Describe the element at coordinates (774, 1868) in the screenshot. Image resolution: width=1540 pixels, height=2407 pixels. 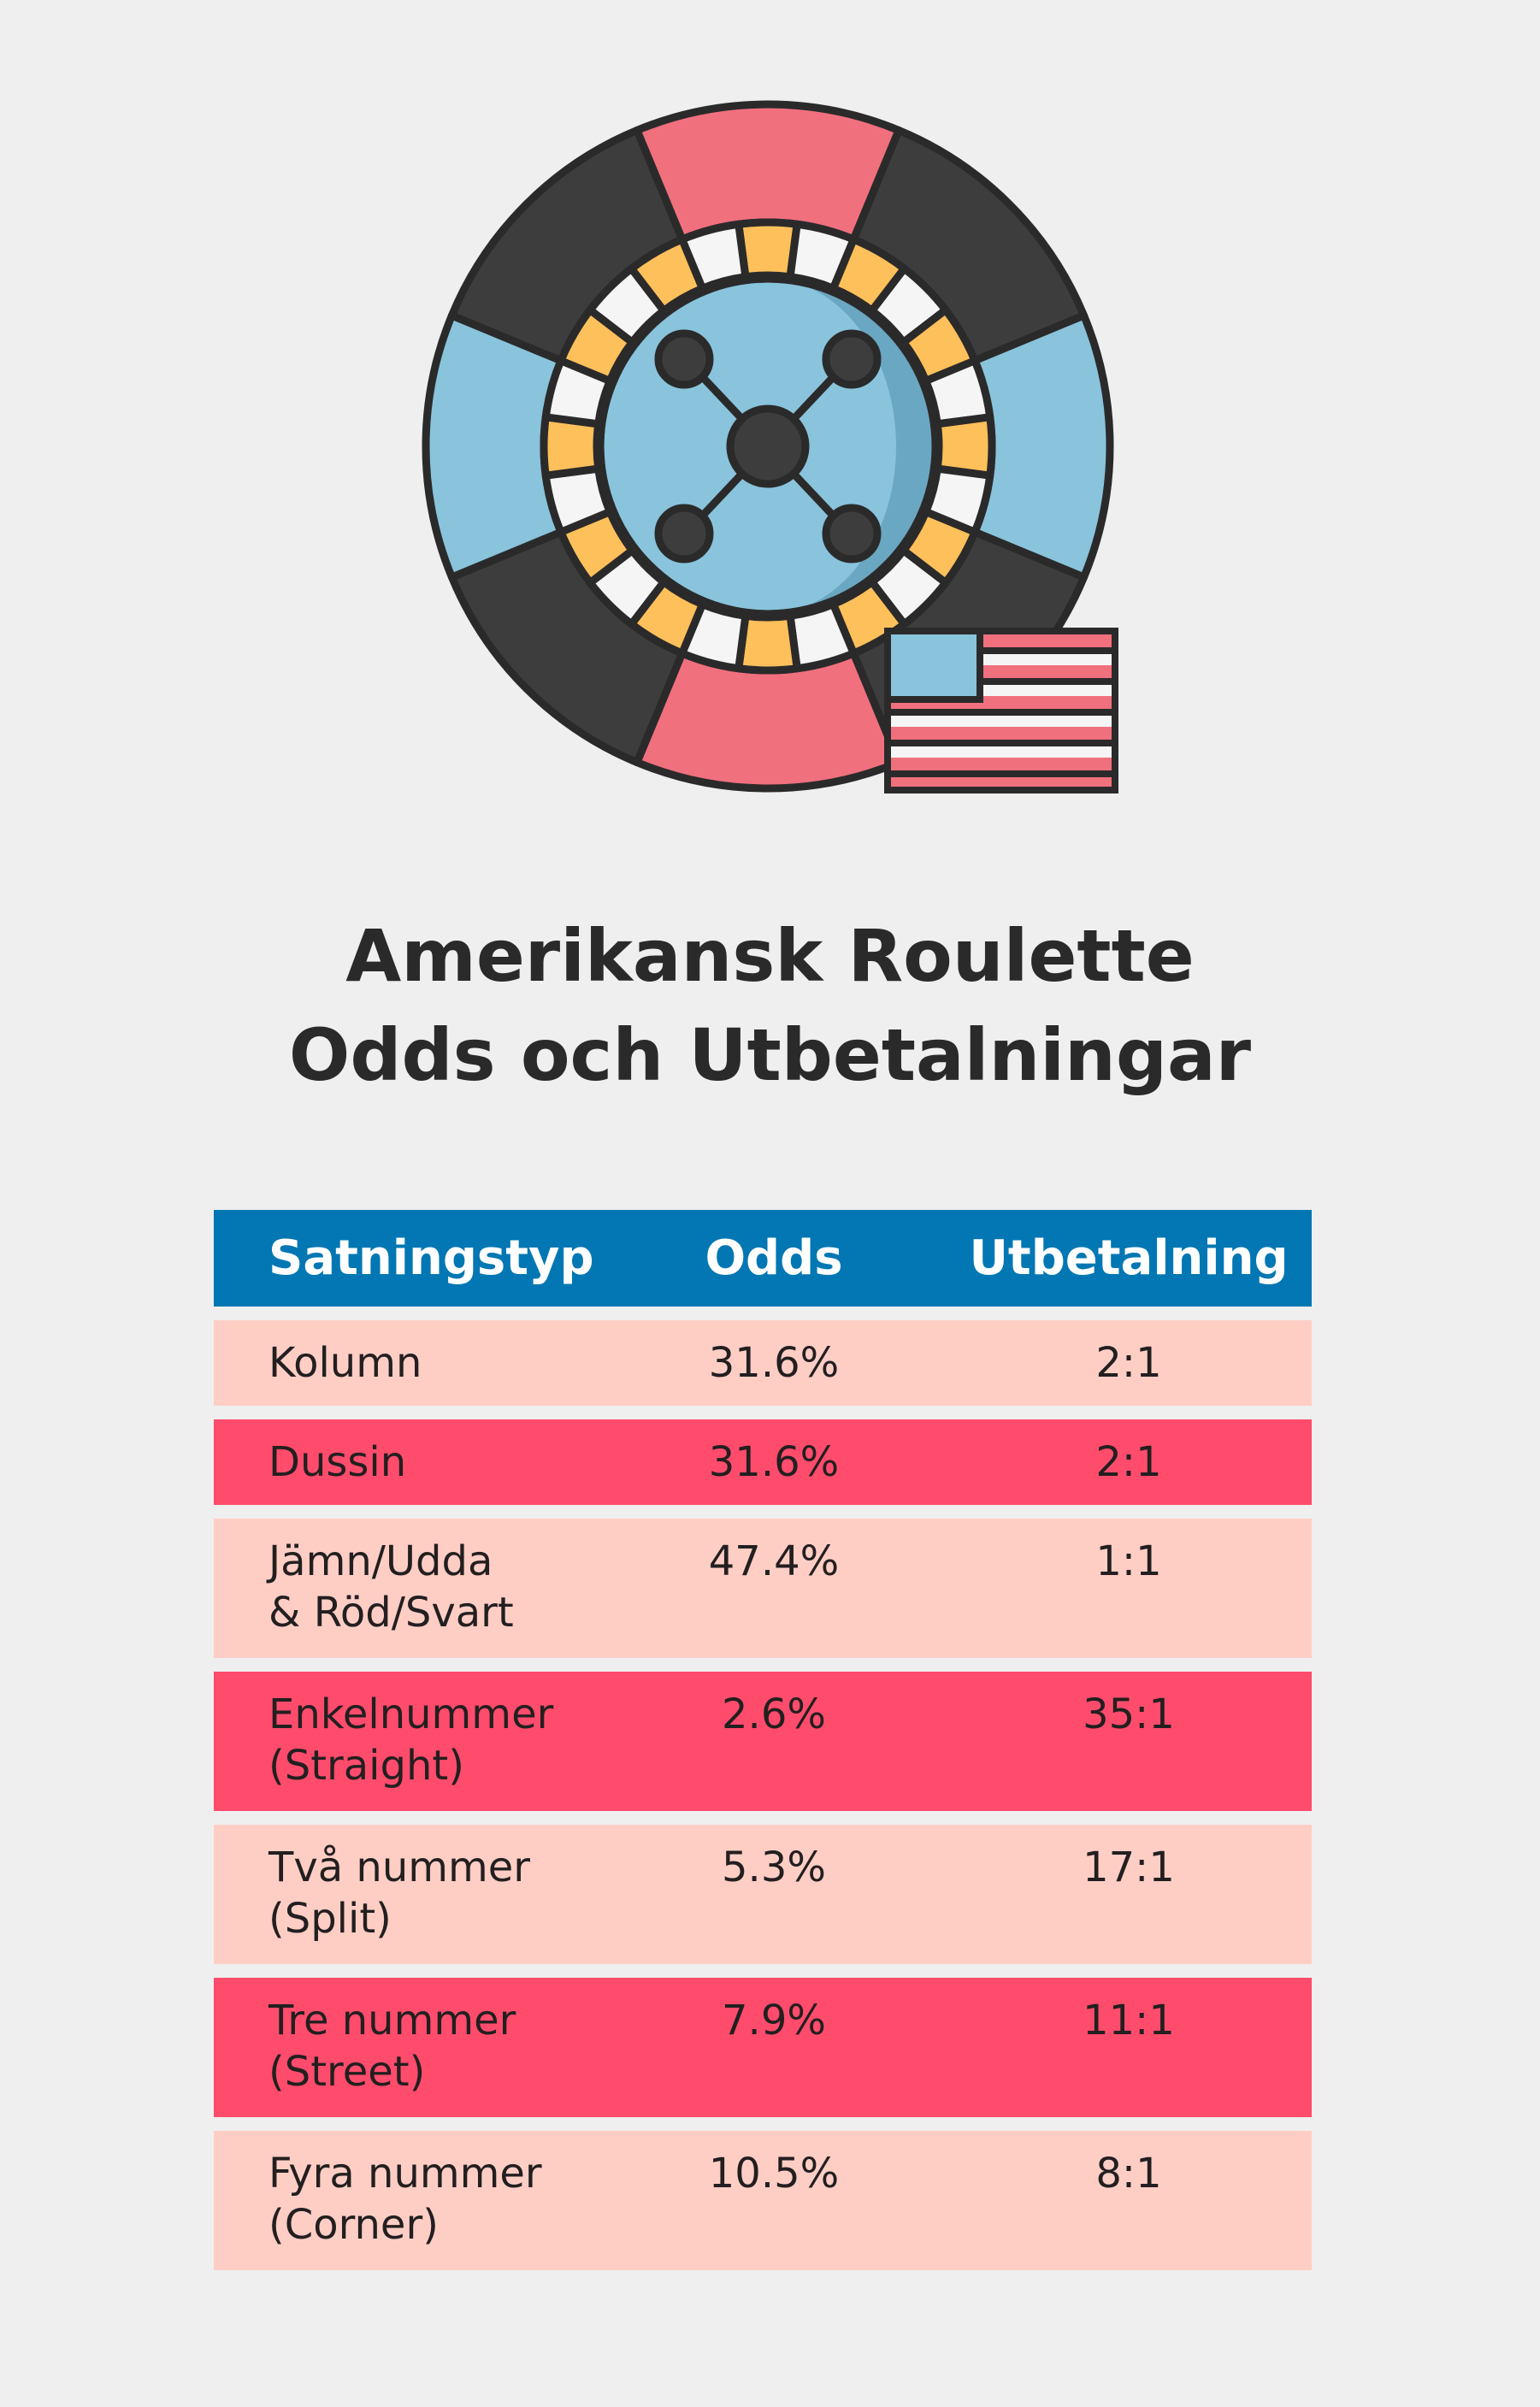
I see `odds-value: 5.3%` at that location.